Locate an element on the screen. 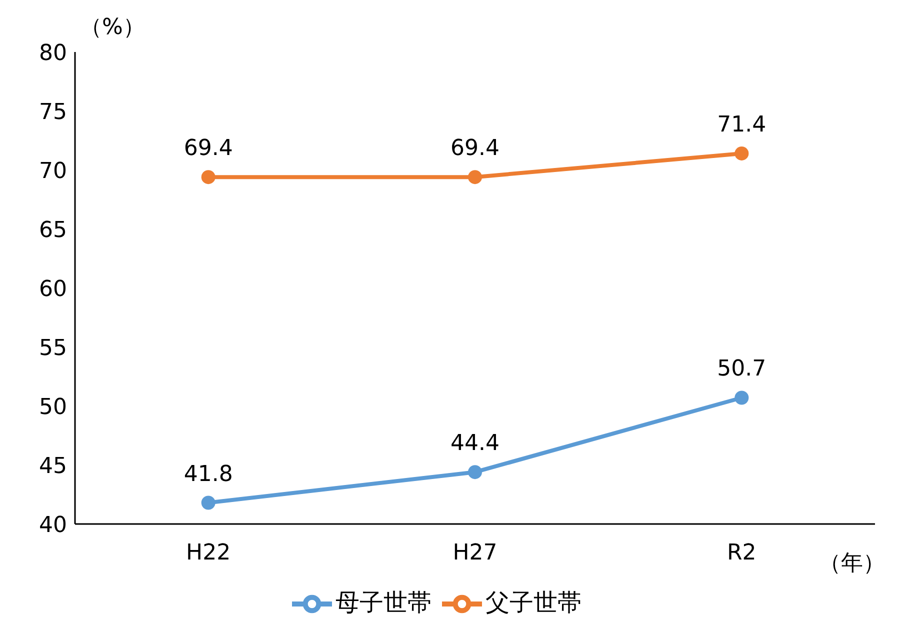  data-label: 50.7 is located at coordinates (741, 369).